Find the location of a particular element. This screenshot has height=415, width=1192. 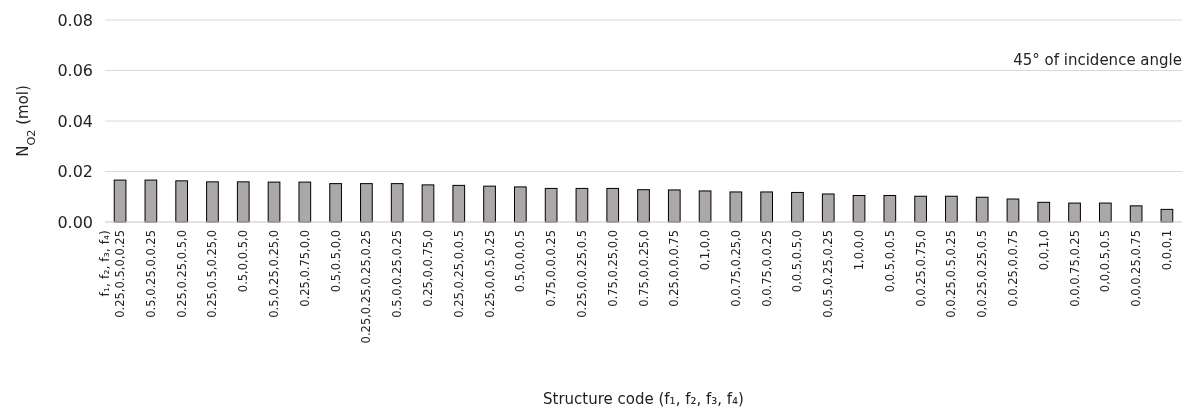

x-tick-label: 0.75,0,0,0.25 is located at coordinates (551, 268).